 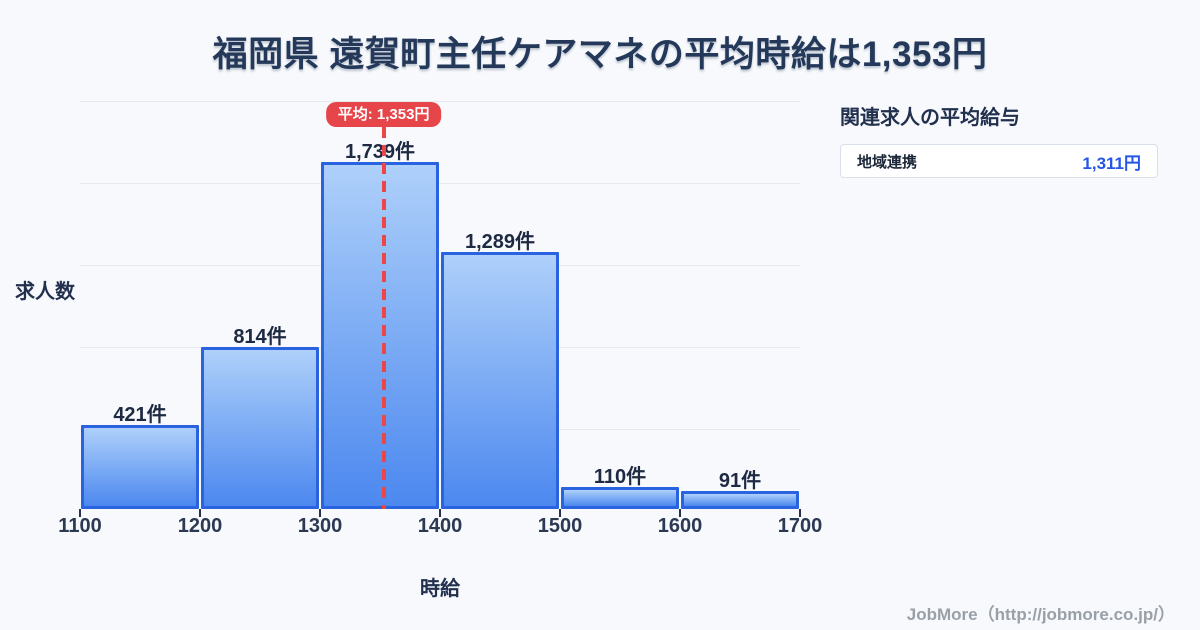 I want to click on x-axis-tick-label: 1400, so click(x=440, y=526).